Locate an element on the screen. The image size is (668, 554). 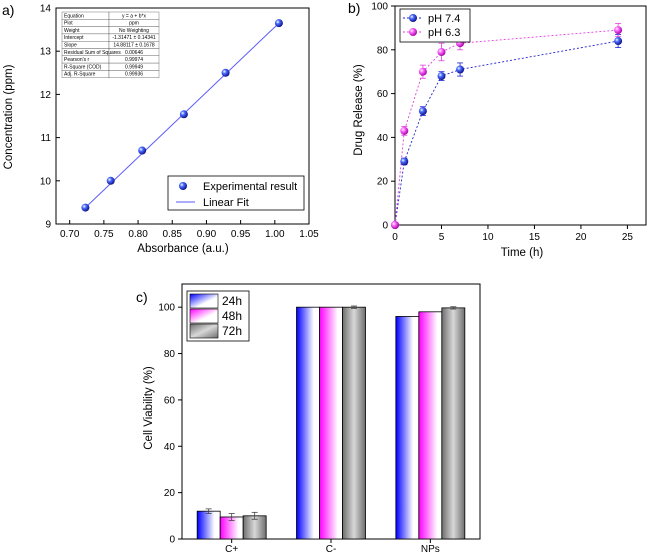
legend-swatch-72h is located at coordinates (204, 331).